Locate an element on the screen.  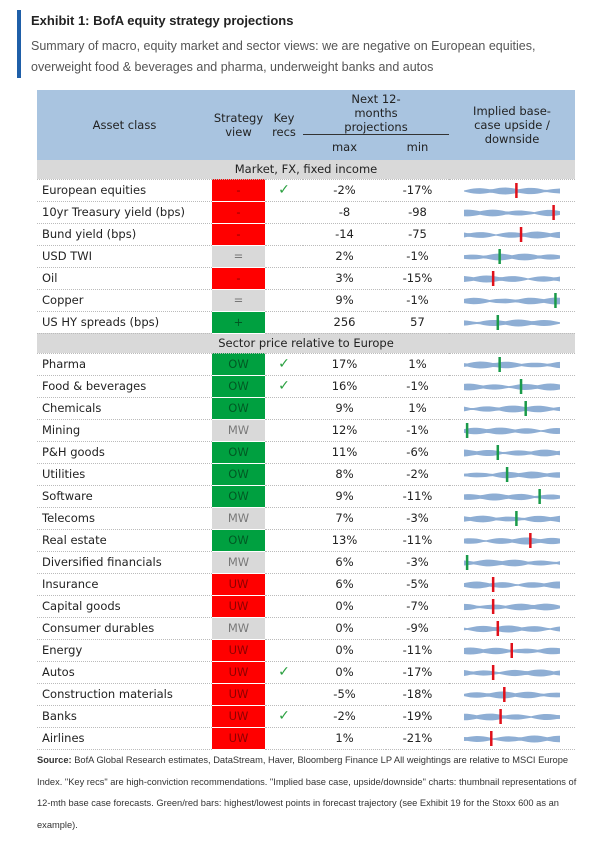
table-row: Autos UW ✓ 0% -17% is located at coordinates (306, 672).